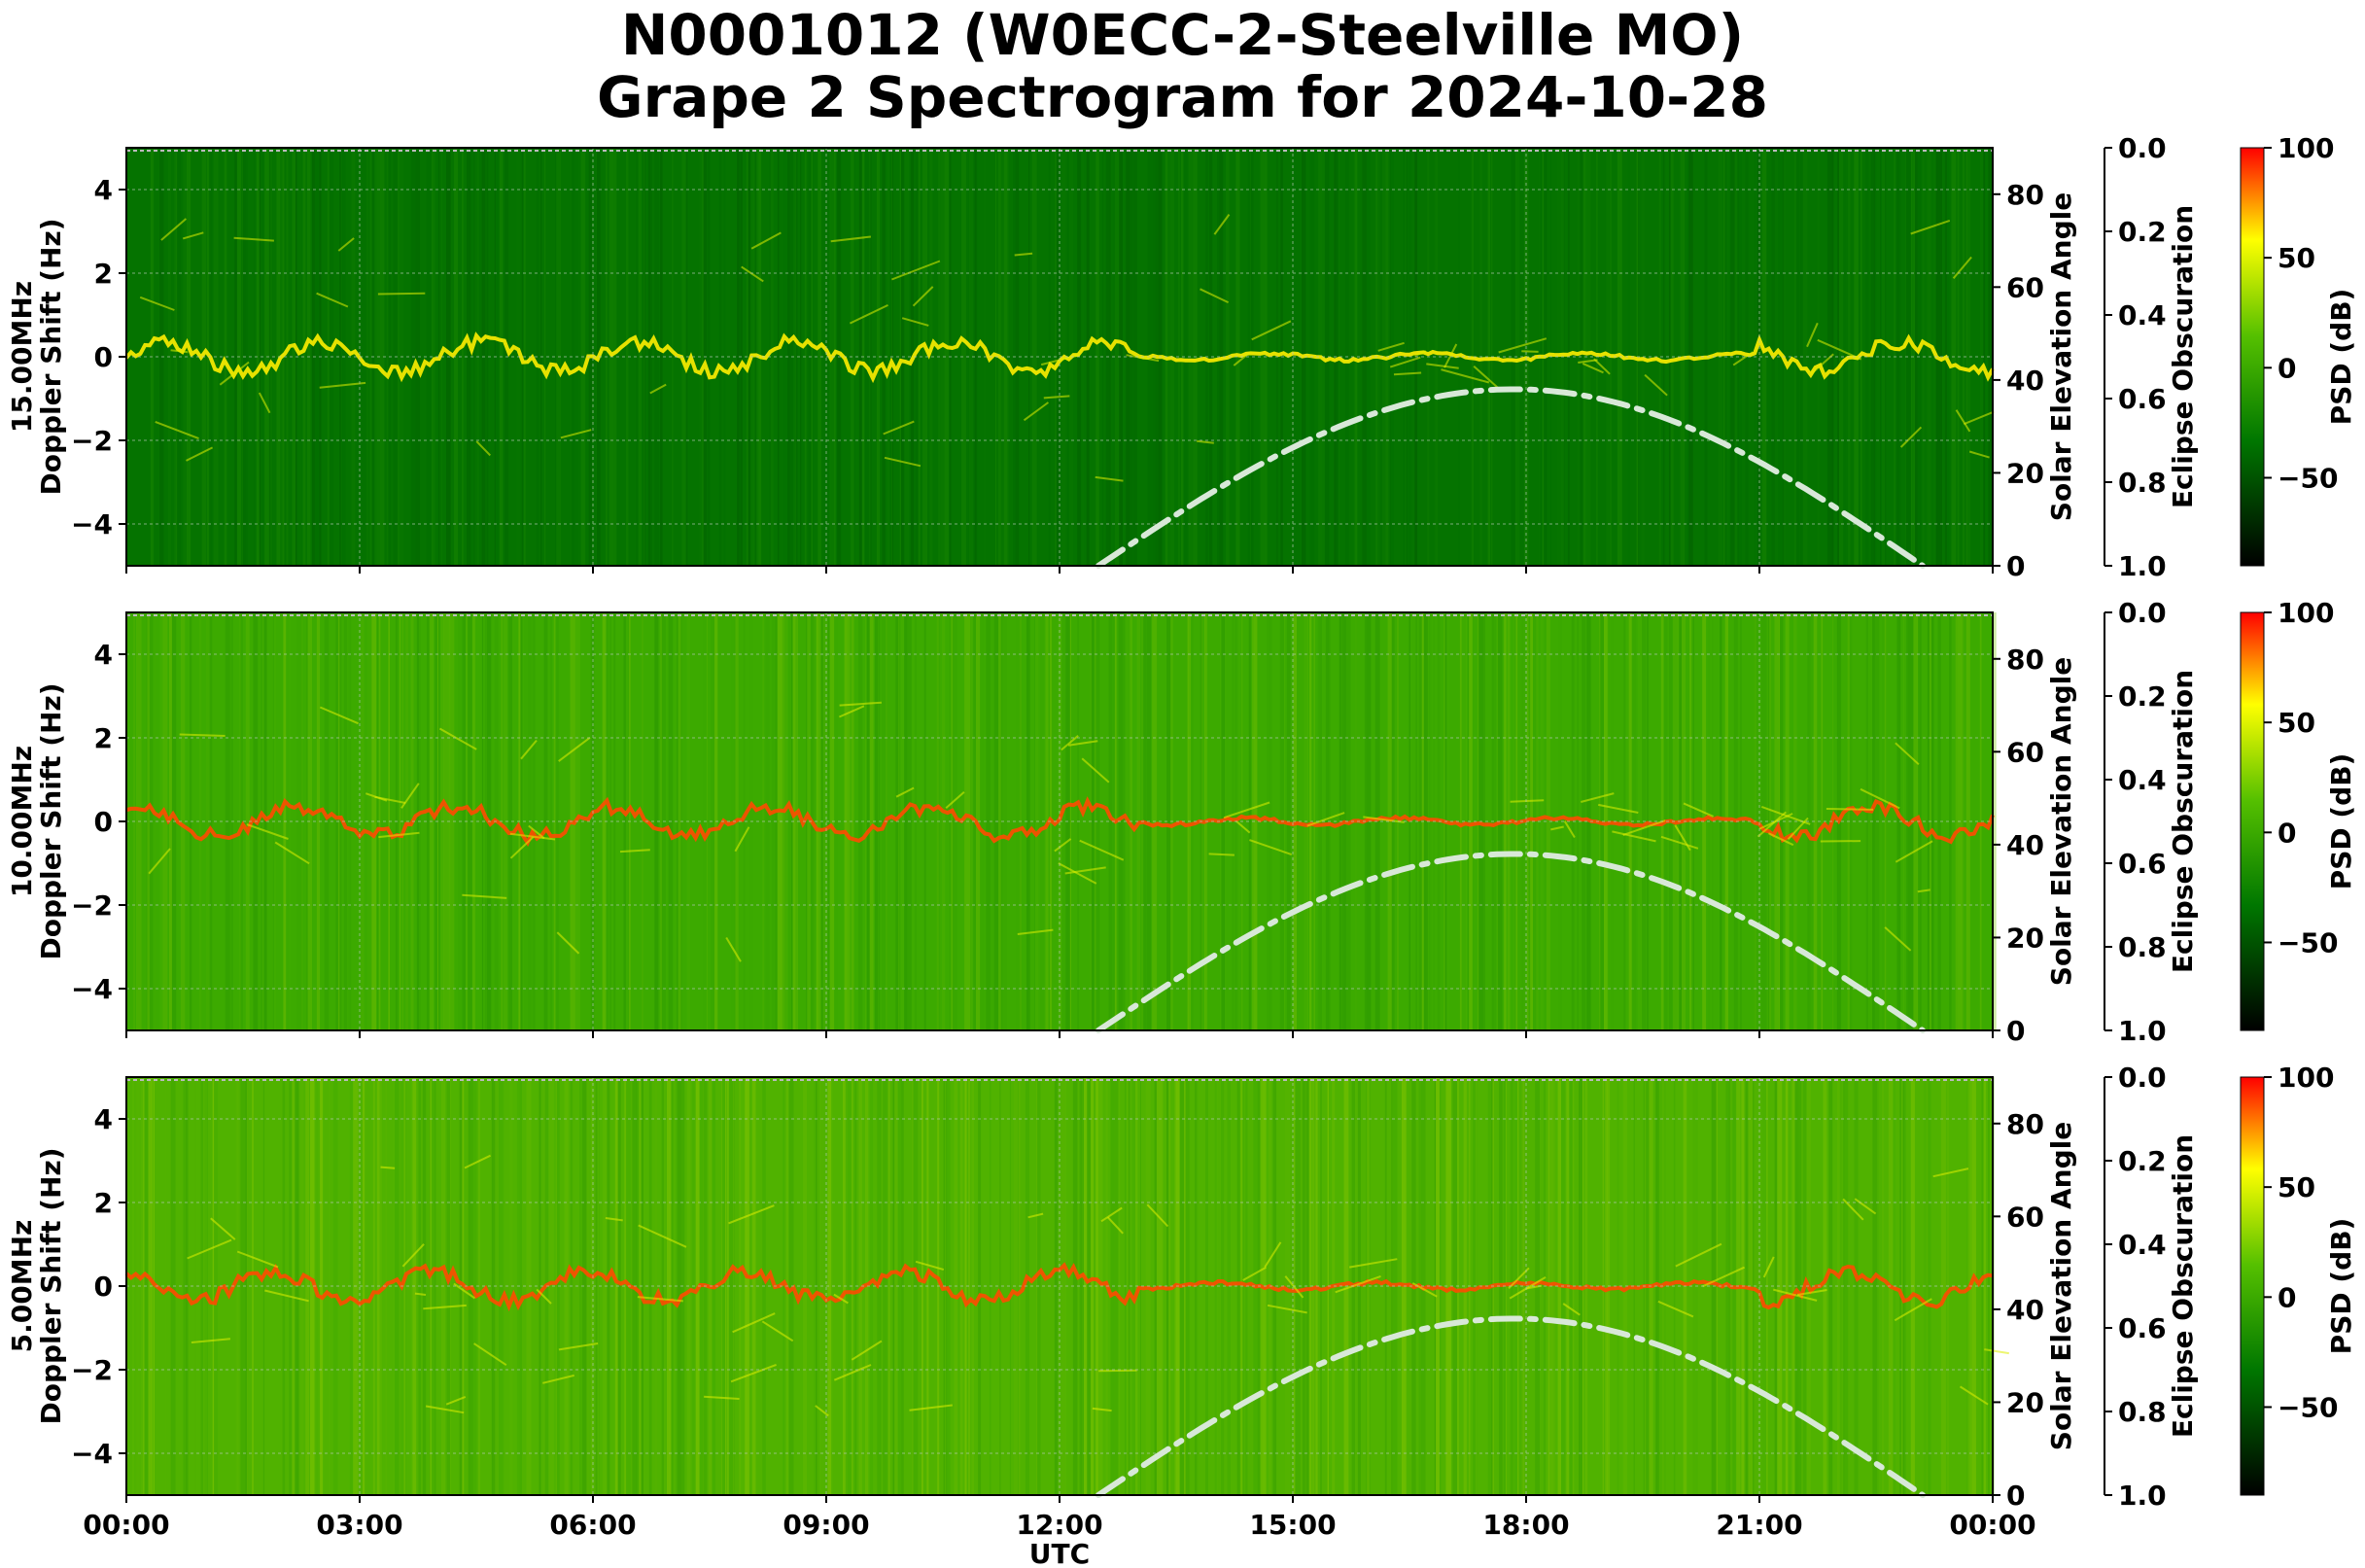  Describe the element at coordinates (2025, 1124) in the screenshot. I see `elevation-tick-label: 80` at that location.